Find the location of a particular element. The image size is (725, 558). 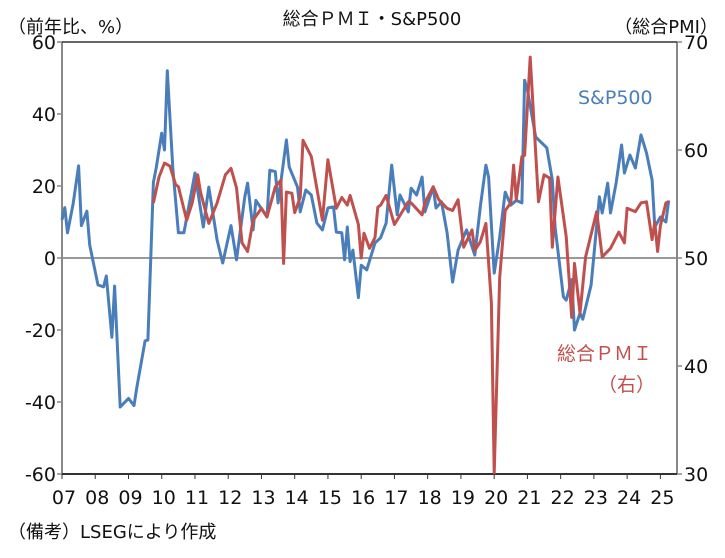

left-tick-label: 0 is located at coordinates (50, 259).